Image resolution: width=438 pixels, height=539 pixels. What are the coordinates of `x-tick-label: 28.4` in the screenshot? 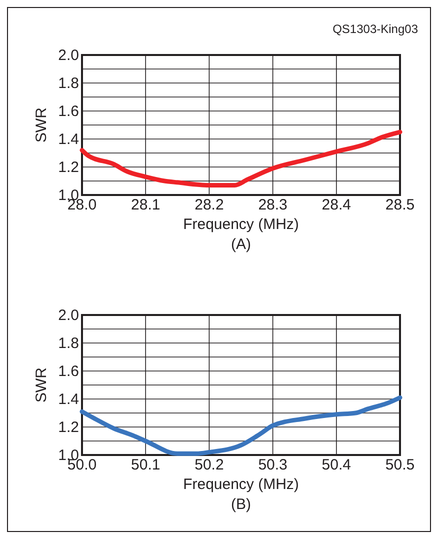 It's located at (336, 205).